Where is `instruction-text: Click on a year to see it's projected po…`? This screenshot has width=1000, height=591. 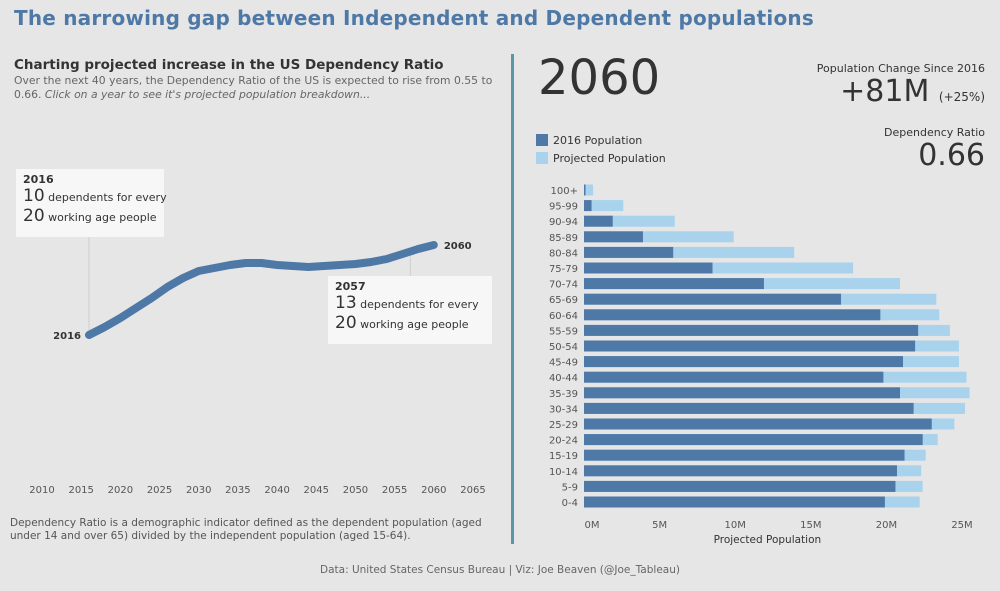
instruction-text: Click on a year to see it's projected po… is located at coordinates (207, 94).